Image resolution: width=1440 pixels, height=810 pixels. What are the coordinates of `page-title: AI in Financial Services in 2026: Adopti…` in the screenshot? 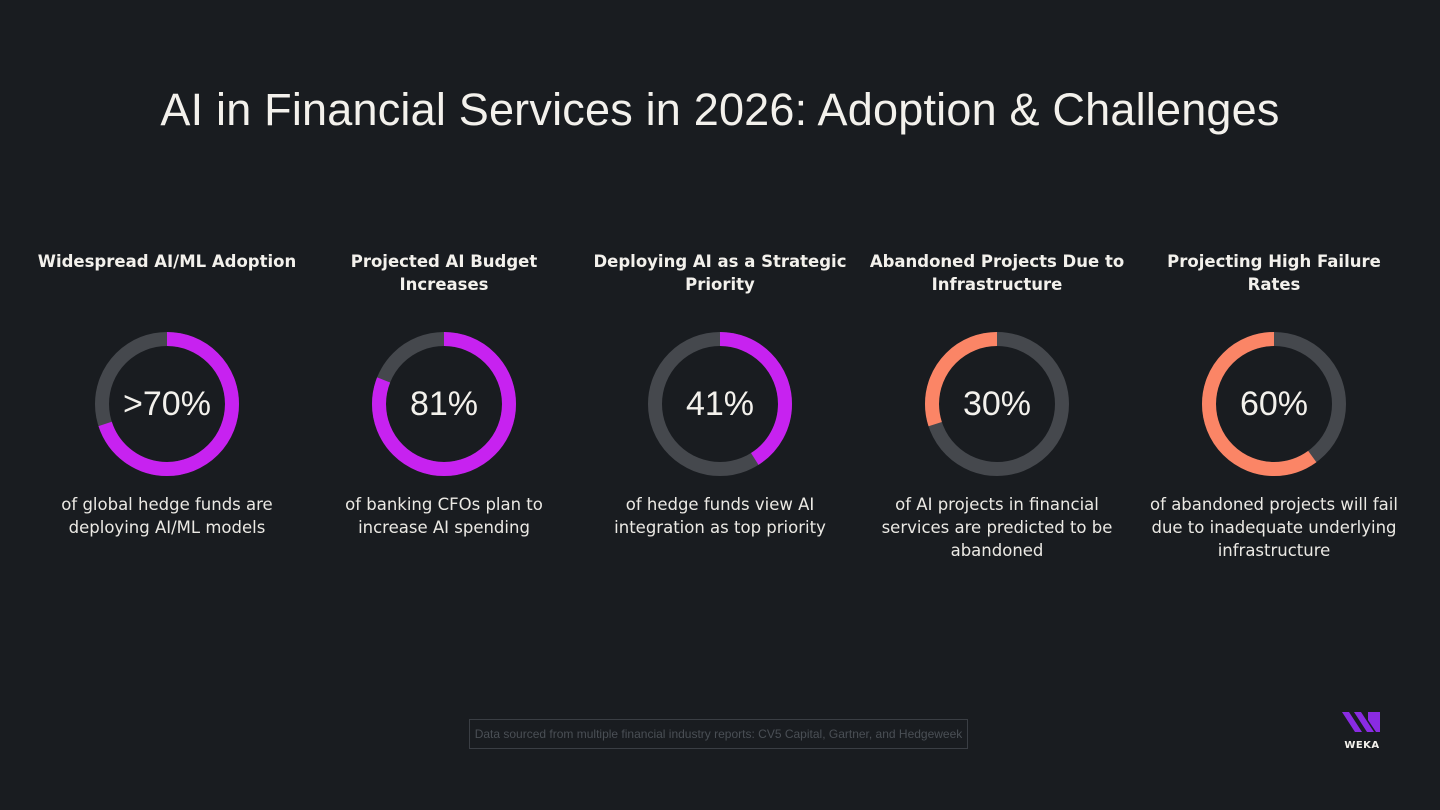 It's located at (720, 109).